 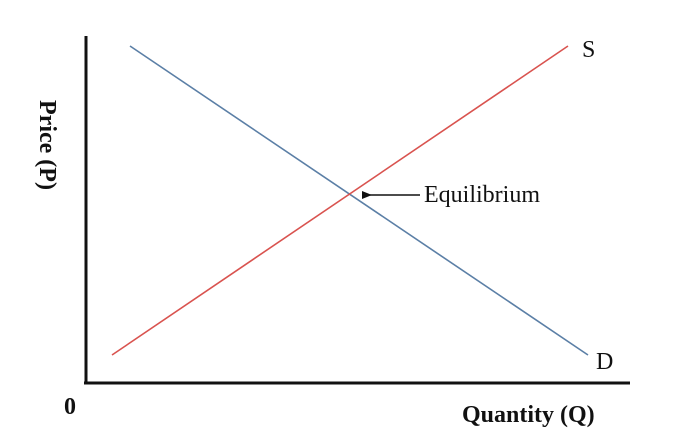 I want to click on supply-label: S, so click(x=588, y=50).